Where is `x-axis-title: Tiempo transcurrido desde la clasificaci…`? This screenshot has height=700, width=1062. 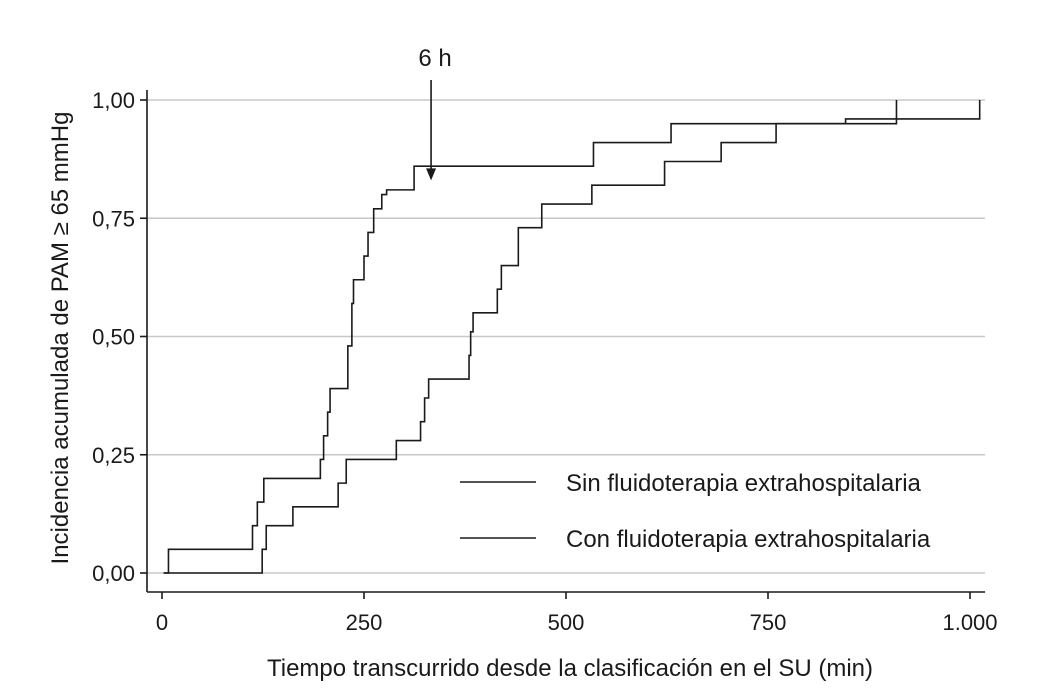
x-axis-title: Tiempo transcurrido desde la clasificaci… is located at coordinates (570, 668).